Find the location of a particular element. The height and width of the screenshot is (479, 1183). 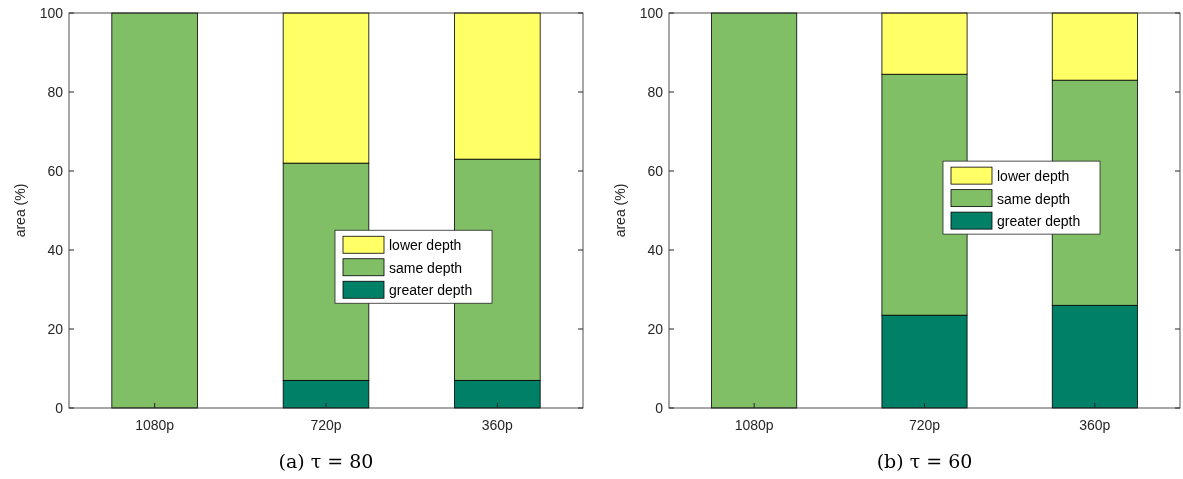

text: (a) τ = 80 is located at coordinates (326, 461).